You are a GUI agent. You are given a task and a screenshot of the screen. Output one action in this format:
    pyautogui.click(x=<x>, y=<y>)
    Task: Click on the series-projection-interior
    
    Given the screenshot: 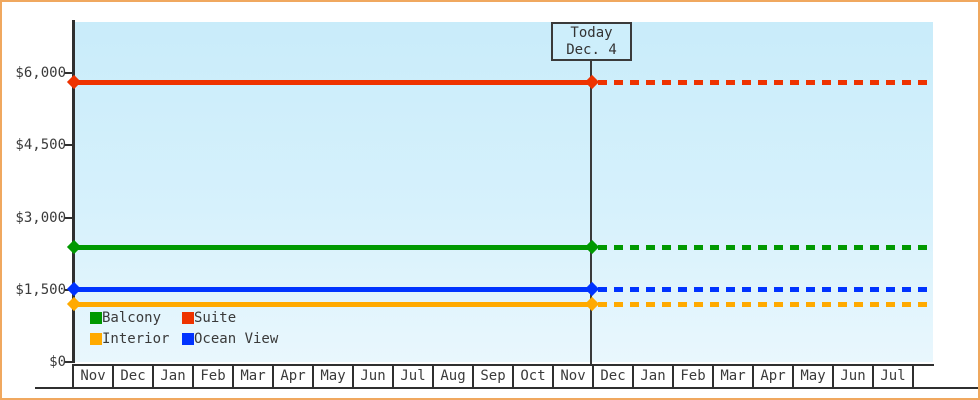 What is the action you would take?
    pyautogui.click(x=765, y=304)
    